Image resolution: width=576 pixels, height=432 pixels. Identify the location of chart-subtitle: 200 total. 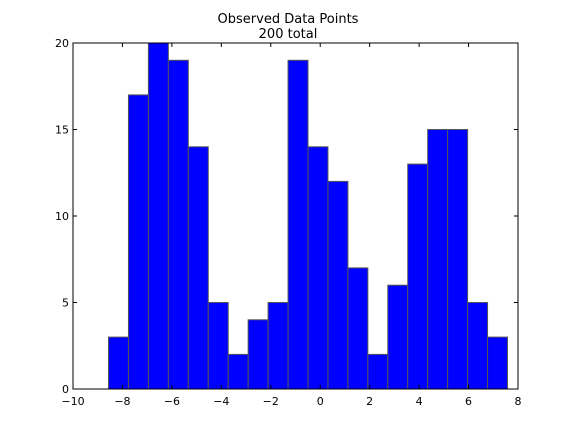
(288, 34).